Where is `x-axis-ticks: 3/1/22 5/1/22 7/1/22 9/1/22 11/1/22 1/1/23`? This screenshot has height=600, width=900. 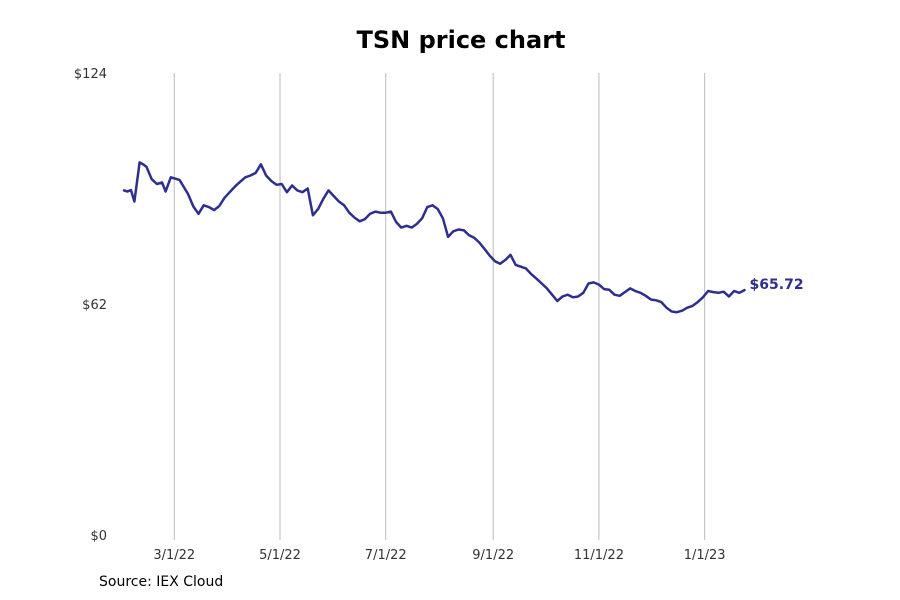
x-axis-ticks: 3/1/22 5/1/22 7/1/22 9/1/22 11/1/22 1/1/23 is located at coordinates (439, 549).